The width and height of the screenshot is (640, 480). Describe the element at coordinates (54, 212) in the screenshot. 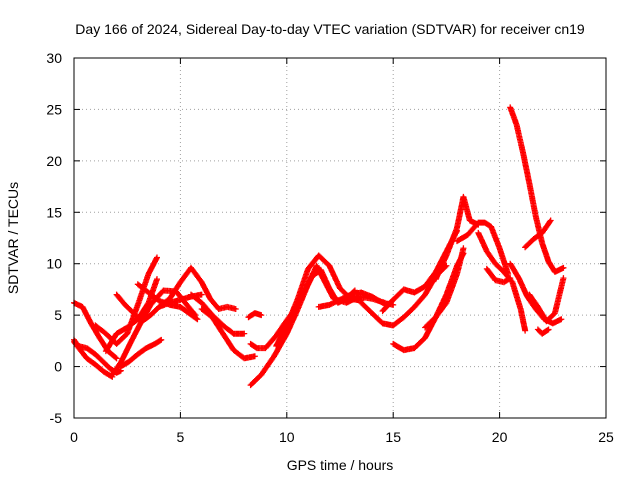

I see `y-tick-label: 15` at that location.